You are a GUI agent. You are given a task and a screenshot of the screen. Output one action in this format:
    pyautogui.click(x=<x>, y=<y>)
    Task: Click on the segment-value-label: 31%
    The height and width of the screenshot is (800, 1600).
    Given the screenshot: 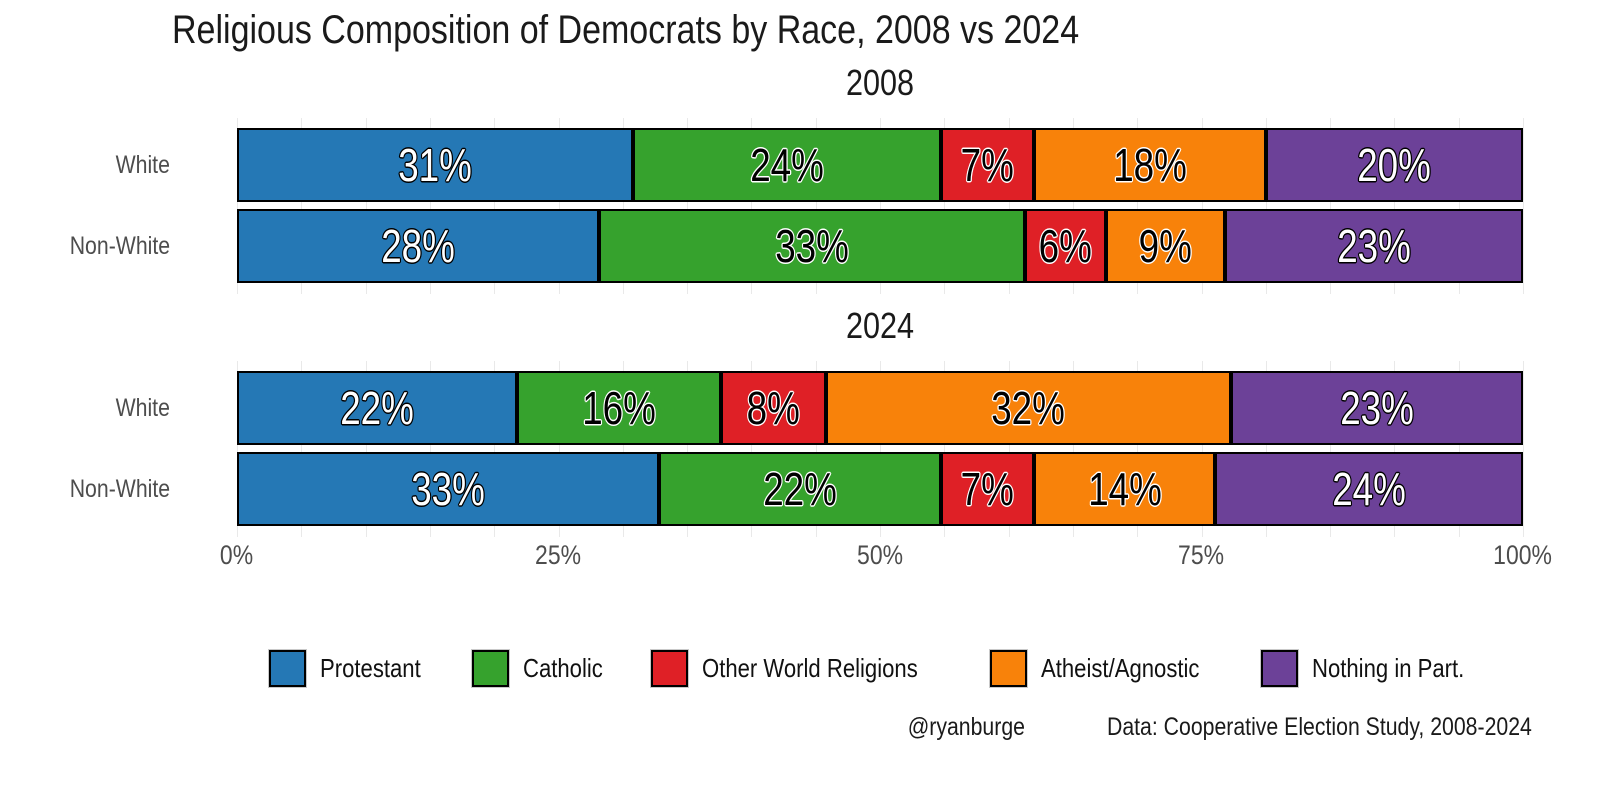 What is the action you would take?
    pyautogui.click(x=435, y=165)
    